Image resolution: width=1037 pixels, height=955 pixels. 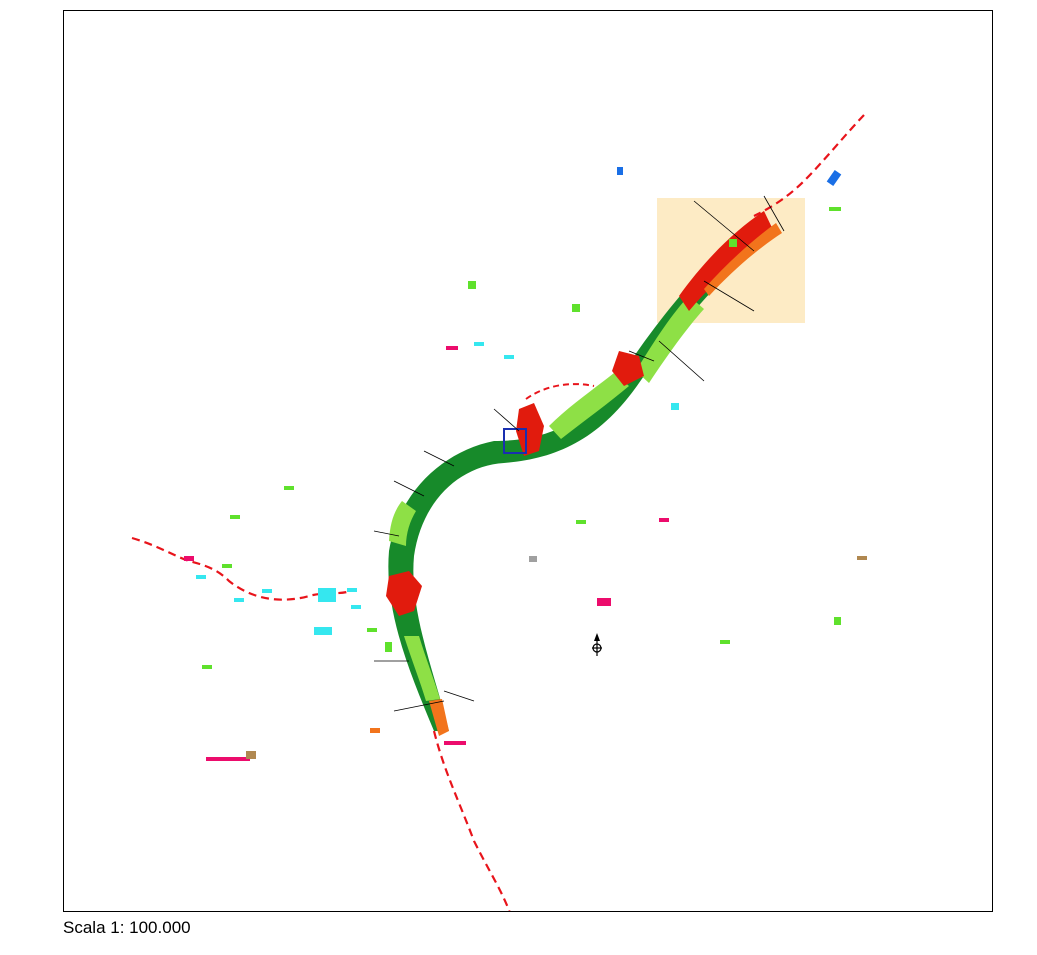 What do you see at coordinates (597, 644) in the screenshot?
I see `north-arrow-icon` at bounding box center [597, 644].